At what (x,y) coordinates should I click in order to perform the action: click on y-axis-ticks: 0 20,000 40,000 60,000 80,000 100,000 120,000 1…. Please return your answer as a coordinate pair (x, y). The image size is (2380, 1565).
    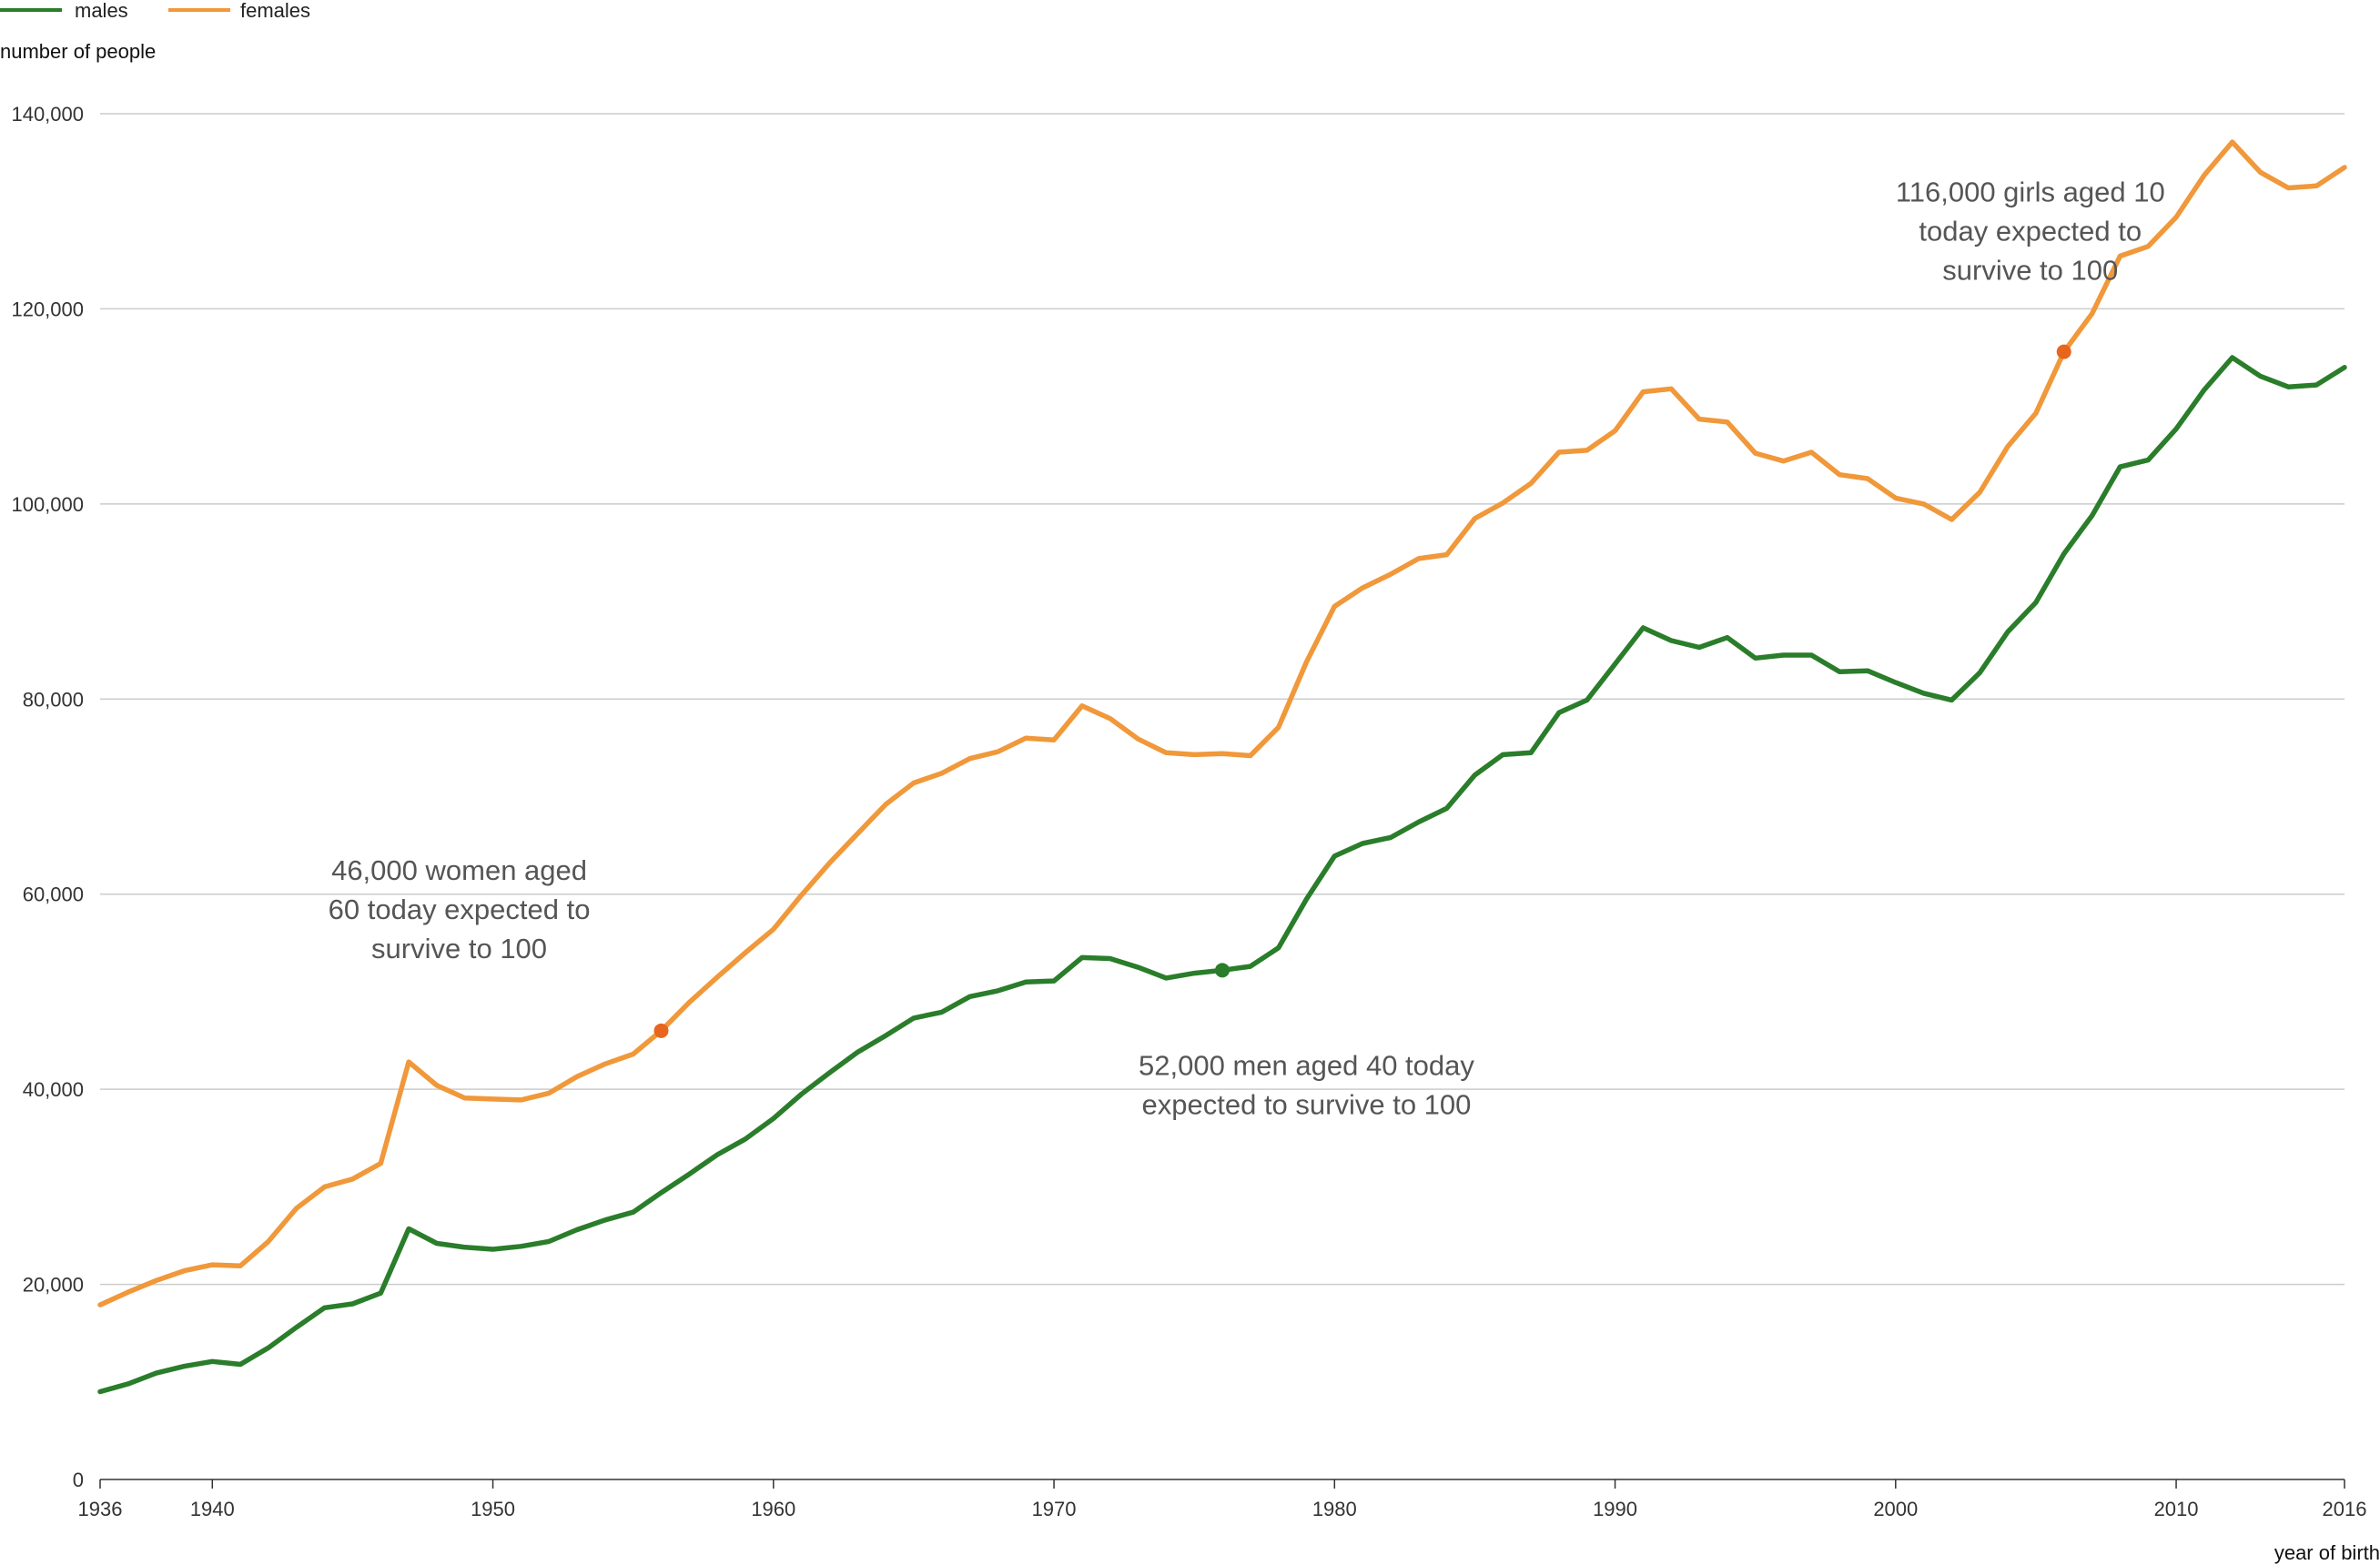
    Looking at the image, I should click on (48, 797).